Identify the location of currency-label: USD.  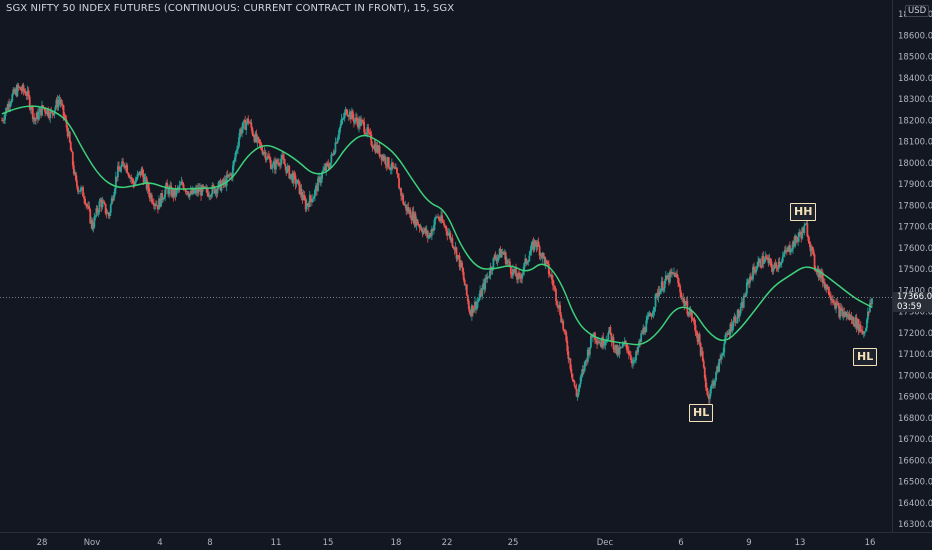
(917, 11).